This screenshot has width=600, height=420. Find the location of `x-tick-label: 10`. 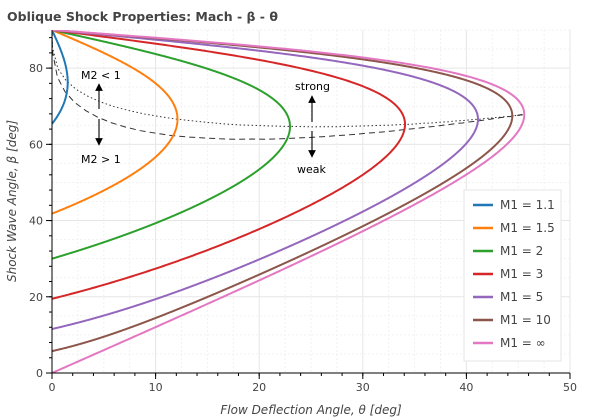

x-tick-label: 10 is located at coordinates (156, 387).